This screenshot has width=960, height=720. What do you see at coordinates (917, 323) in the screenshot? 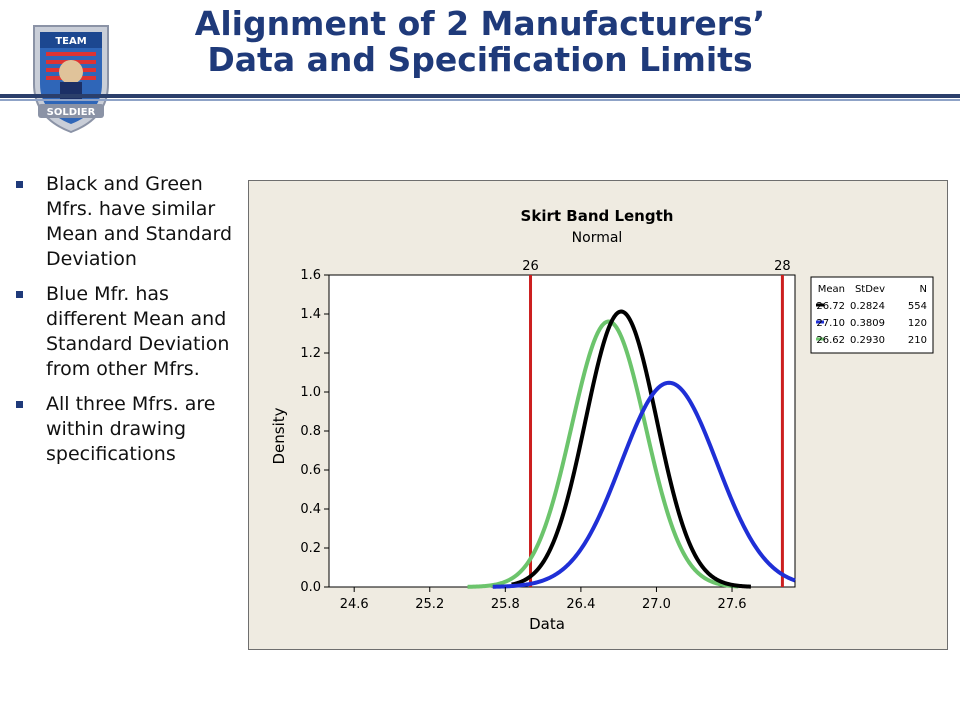
I see `legend-cell: 120` at bounding box center [917, 323].